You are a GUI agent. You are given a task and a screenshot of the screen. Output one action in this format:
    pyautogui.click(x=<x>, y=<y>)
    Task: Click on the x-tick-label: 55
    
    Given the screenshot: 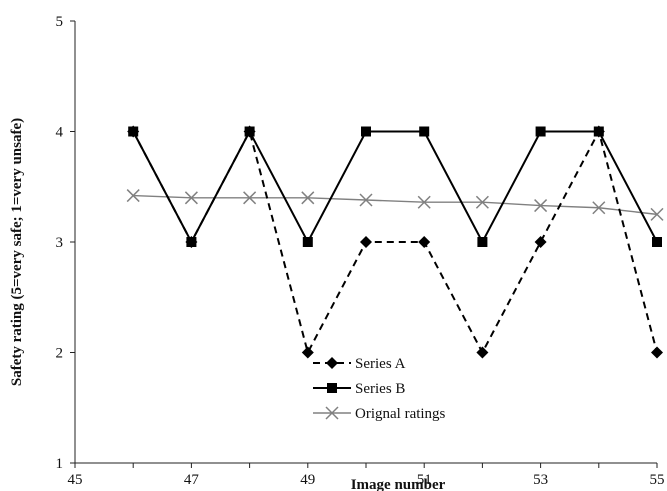 What is the action you would take?
    pyautogui.click(x=657, y=480)
    